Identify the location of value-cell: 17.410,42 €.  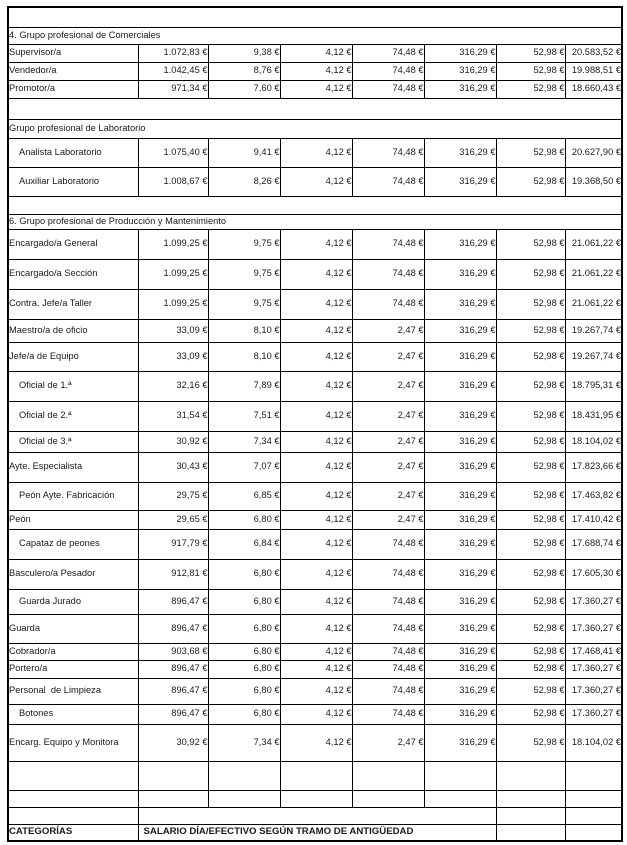
(593, 519).